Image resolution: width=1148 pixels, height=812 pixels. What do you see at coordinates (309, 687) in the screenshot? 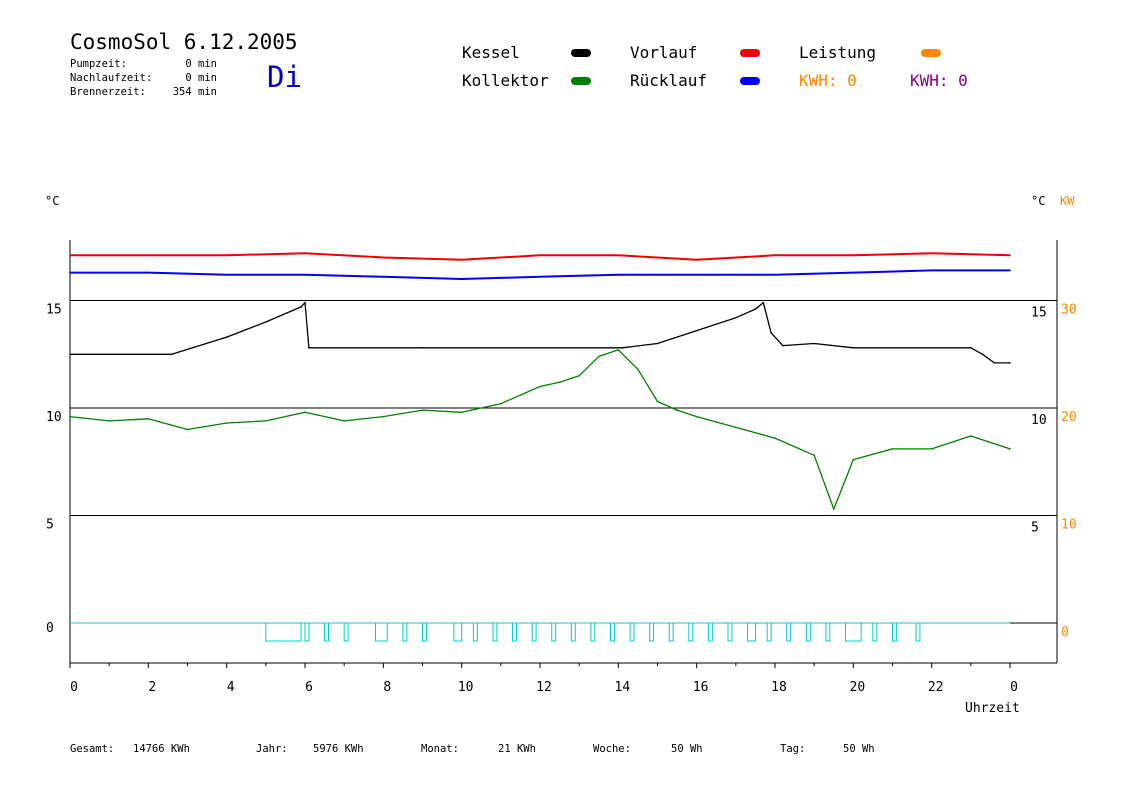
I see `x-tick-label-3: 6` at bounding box center [309, 687].